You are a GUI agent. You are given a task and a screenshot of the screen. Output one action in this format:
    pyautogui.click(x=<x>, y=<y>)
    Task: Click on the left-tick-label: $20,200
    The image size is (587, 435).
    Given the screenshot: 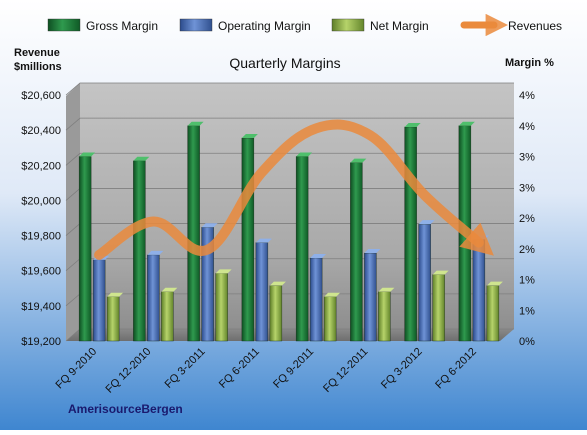 What is the action you would take?
    pyautogui.click(x=41, y=166)
    